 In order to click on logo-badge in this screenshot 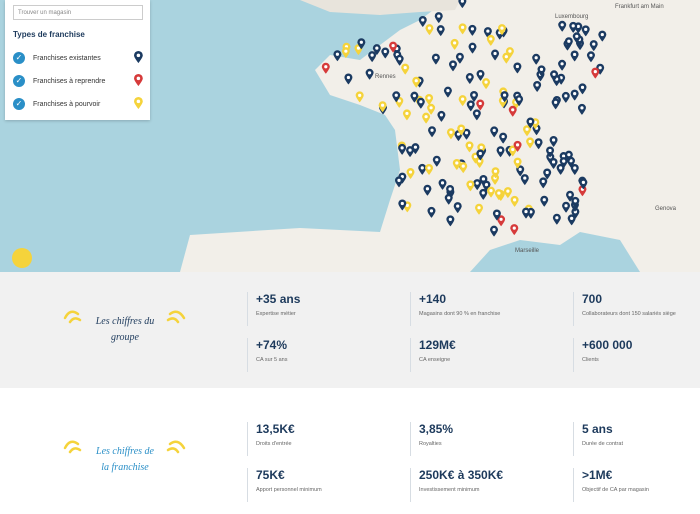, I will do `click(22, 258)`.